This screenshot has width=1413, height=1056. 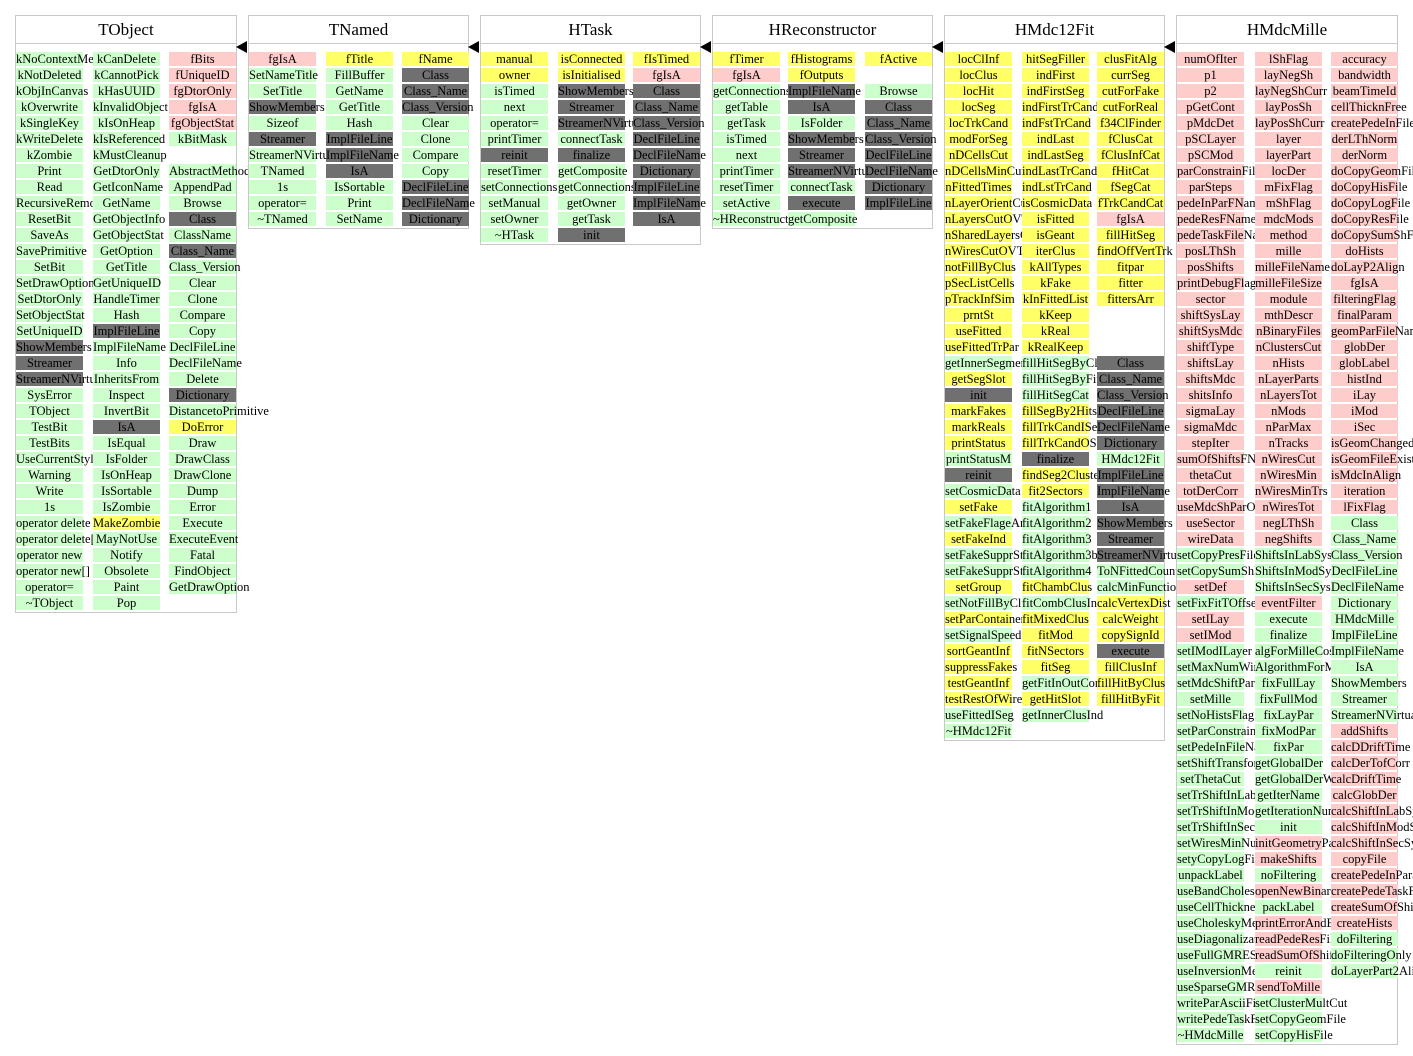 What do you see at coordinates (1366, 475) in the screenshot?
I see `member-entry: isMdcInAlign` at bounding box center [1366, 475].